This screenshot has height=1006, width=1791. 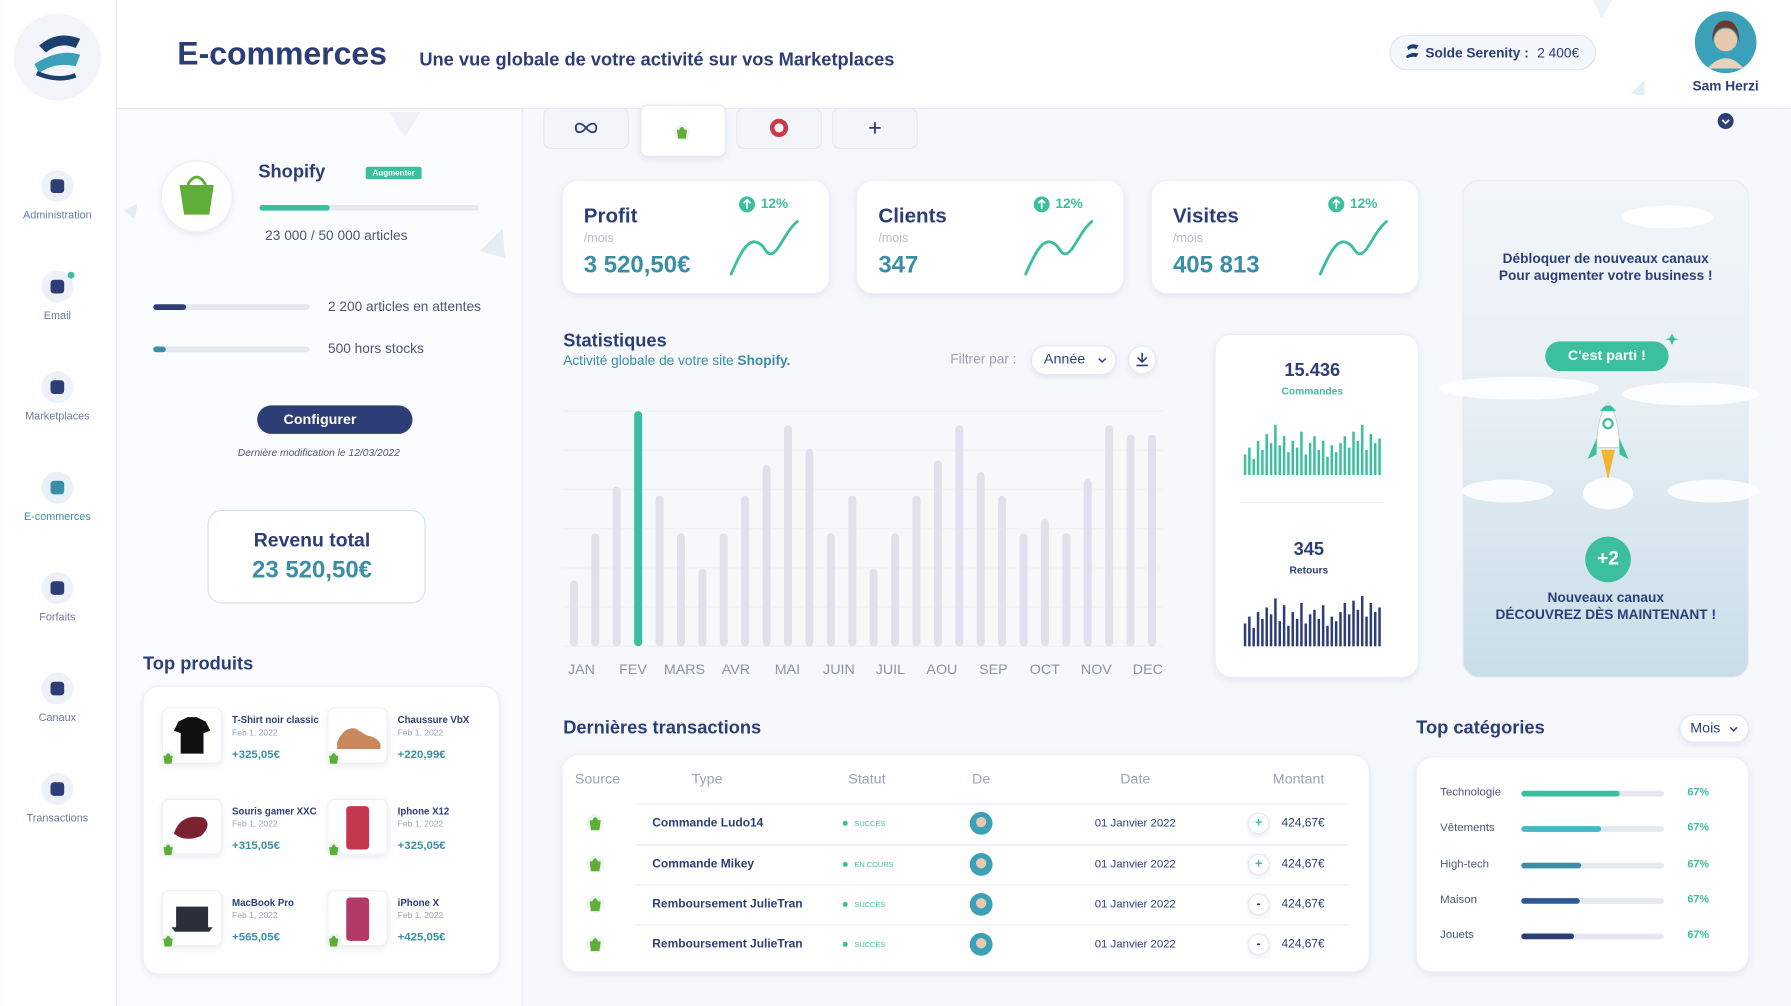 What do you see at coordinates (1312, 369) in the screenshot?
I see `orders-value: 15.436` at bounding box center [1312, 369].